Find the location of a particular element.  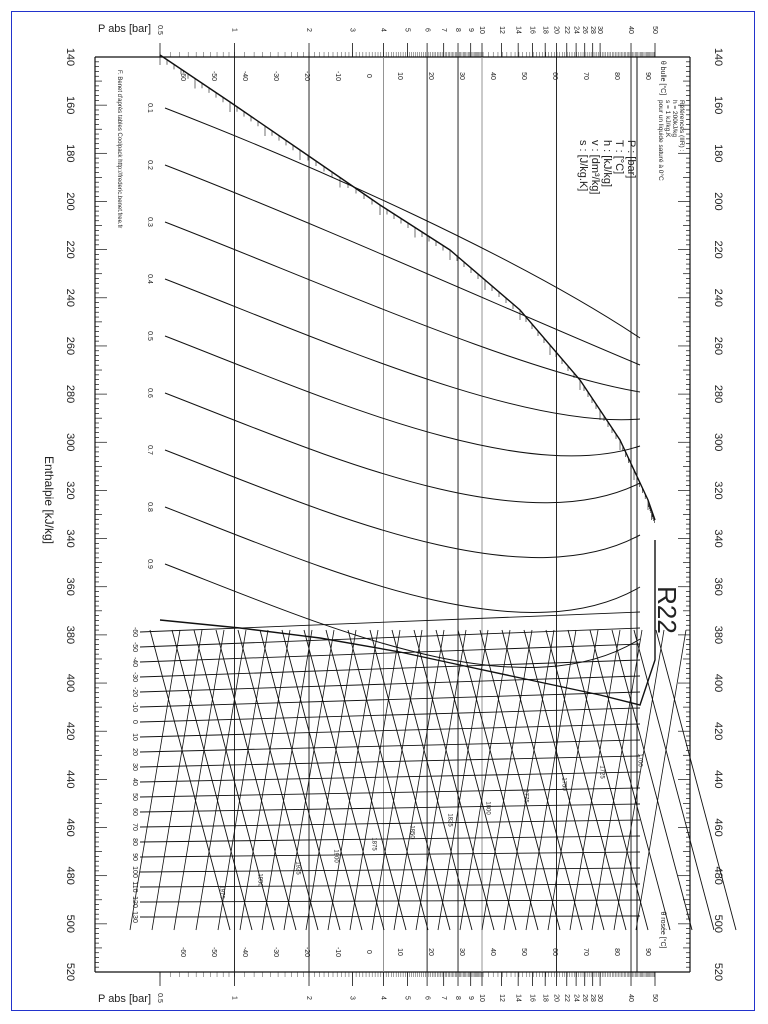

pressure-tick-label-bottom: 5 is located at coordinates (407, 998).